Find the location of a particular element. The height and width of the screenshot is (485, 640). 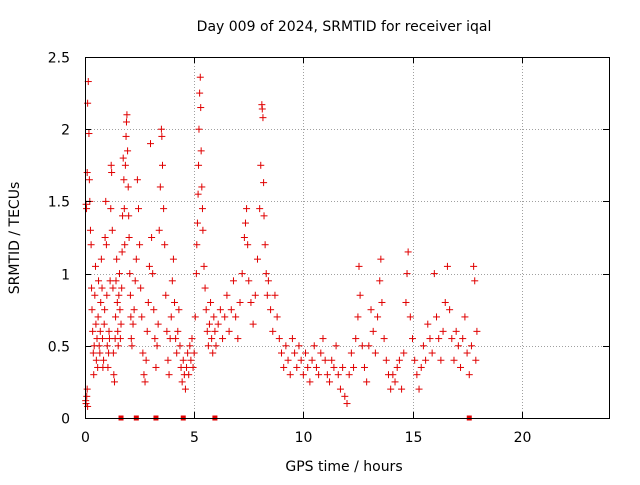

y-tick-label: 0.5 is located at coordinates (59, 348).